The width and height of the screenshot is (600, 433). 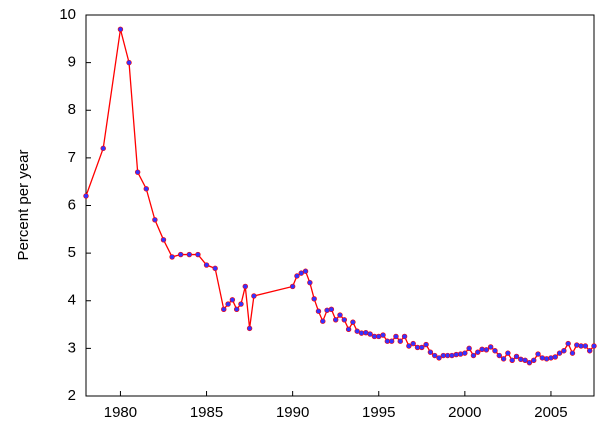 I want to click on y-tick-label: 8, so click(x=72, y=109).